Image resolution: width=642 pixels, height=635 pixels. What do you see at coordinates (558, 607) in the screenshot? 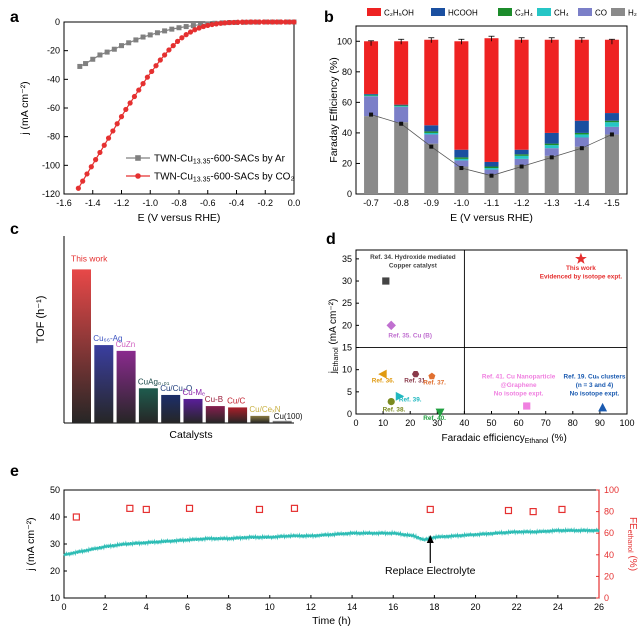
I see `x-tick-label: 24` at bounding box center [558, 607].